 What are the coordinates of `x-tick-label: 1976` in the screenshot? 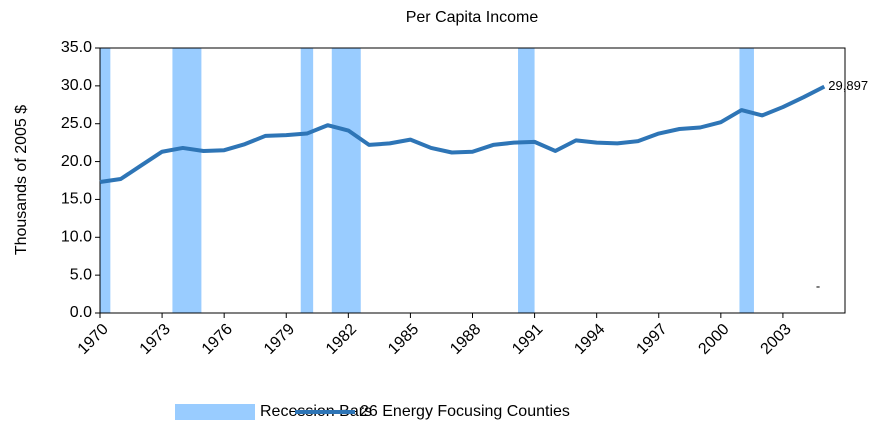 It's located at (217, 339).